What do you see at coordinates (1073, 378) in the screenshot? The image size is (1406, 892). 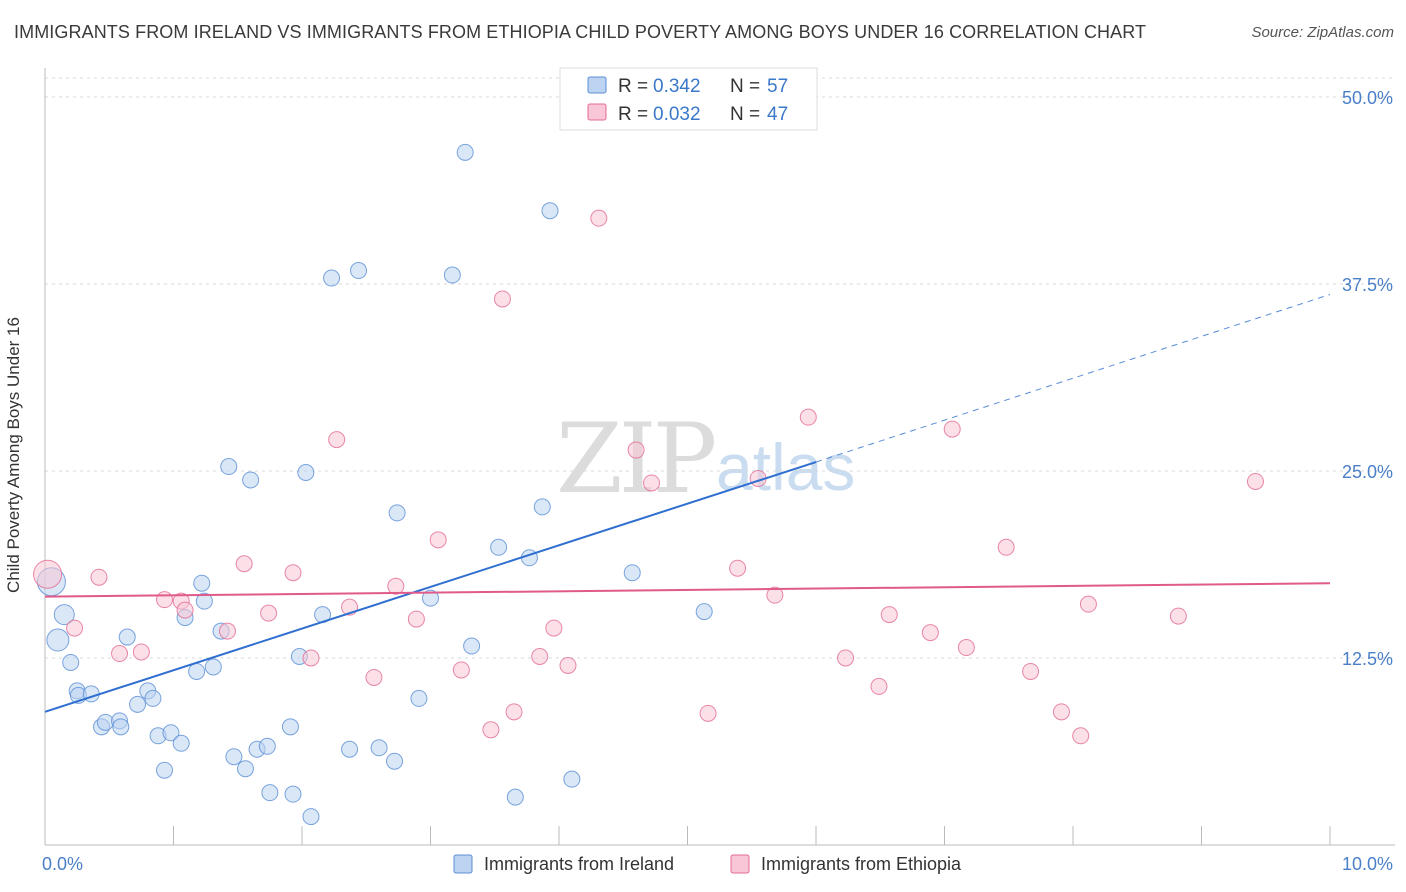 I see `ireland-trend-extension` at bounding box center [1073, 378].